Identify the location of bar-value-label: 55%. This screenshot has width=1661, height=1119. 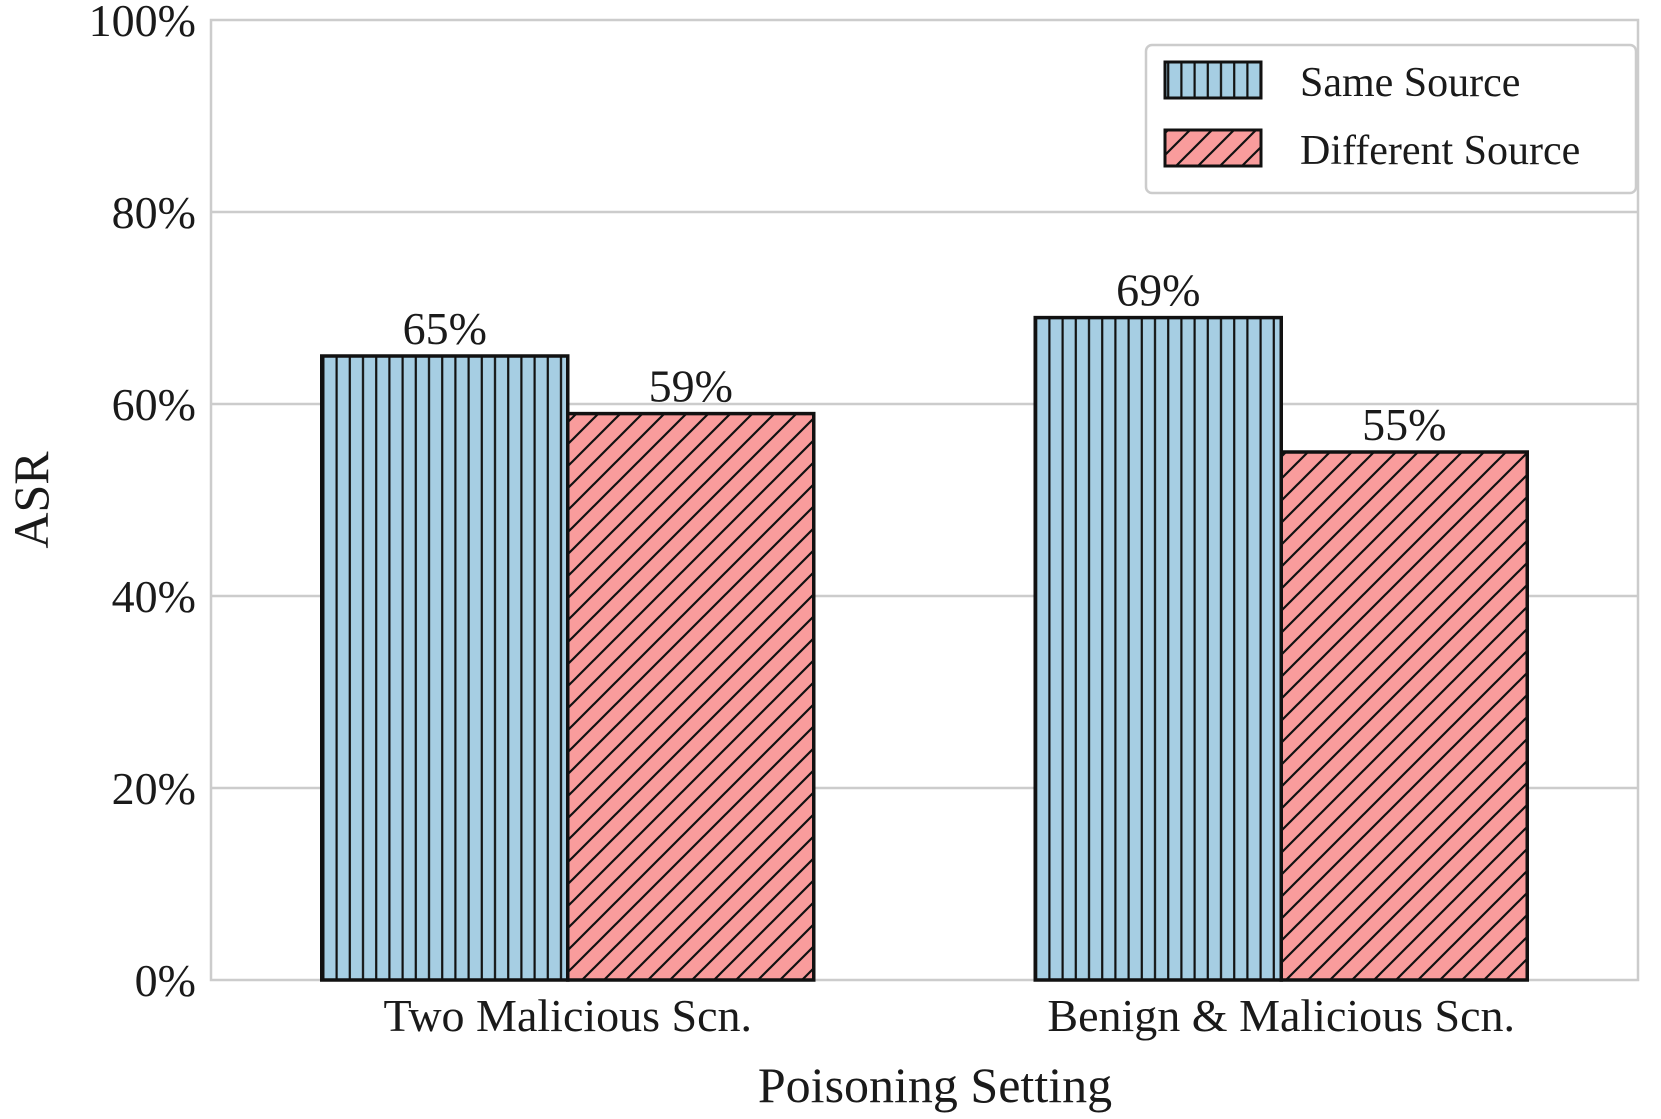
(1404, 424).